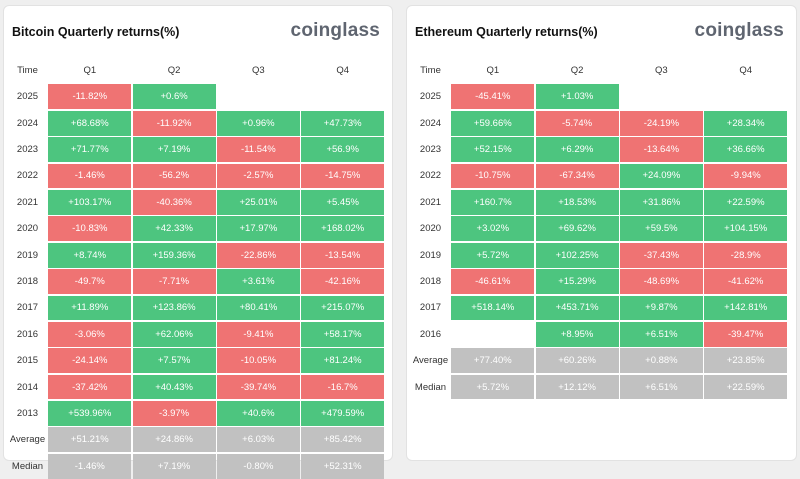 The image size is (800, 479). What do you see at coordinates (739, 30) in the screenshot?
I see `coinglass-logo: coinglass` at bounding box center [739, 30].